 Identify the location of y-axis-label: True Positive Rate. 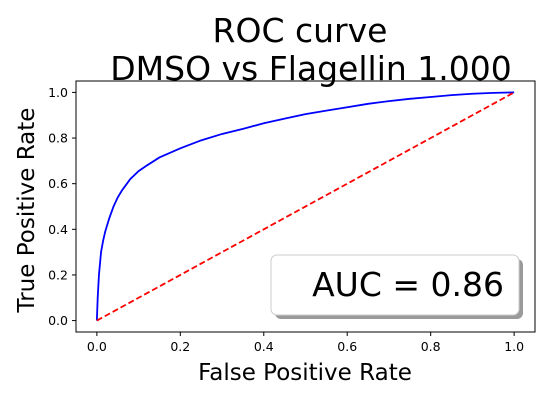
(27, 211).